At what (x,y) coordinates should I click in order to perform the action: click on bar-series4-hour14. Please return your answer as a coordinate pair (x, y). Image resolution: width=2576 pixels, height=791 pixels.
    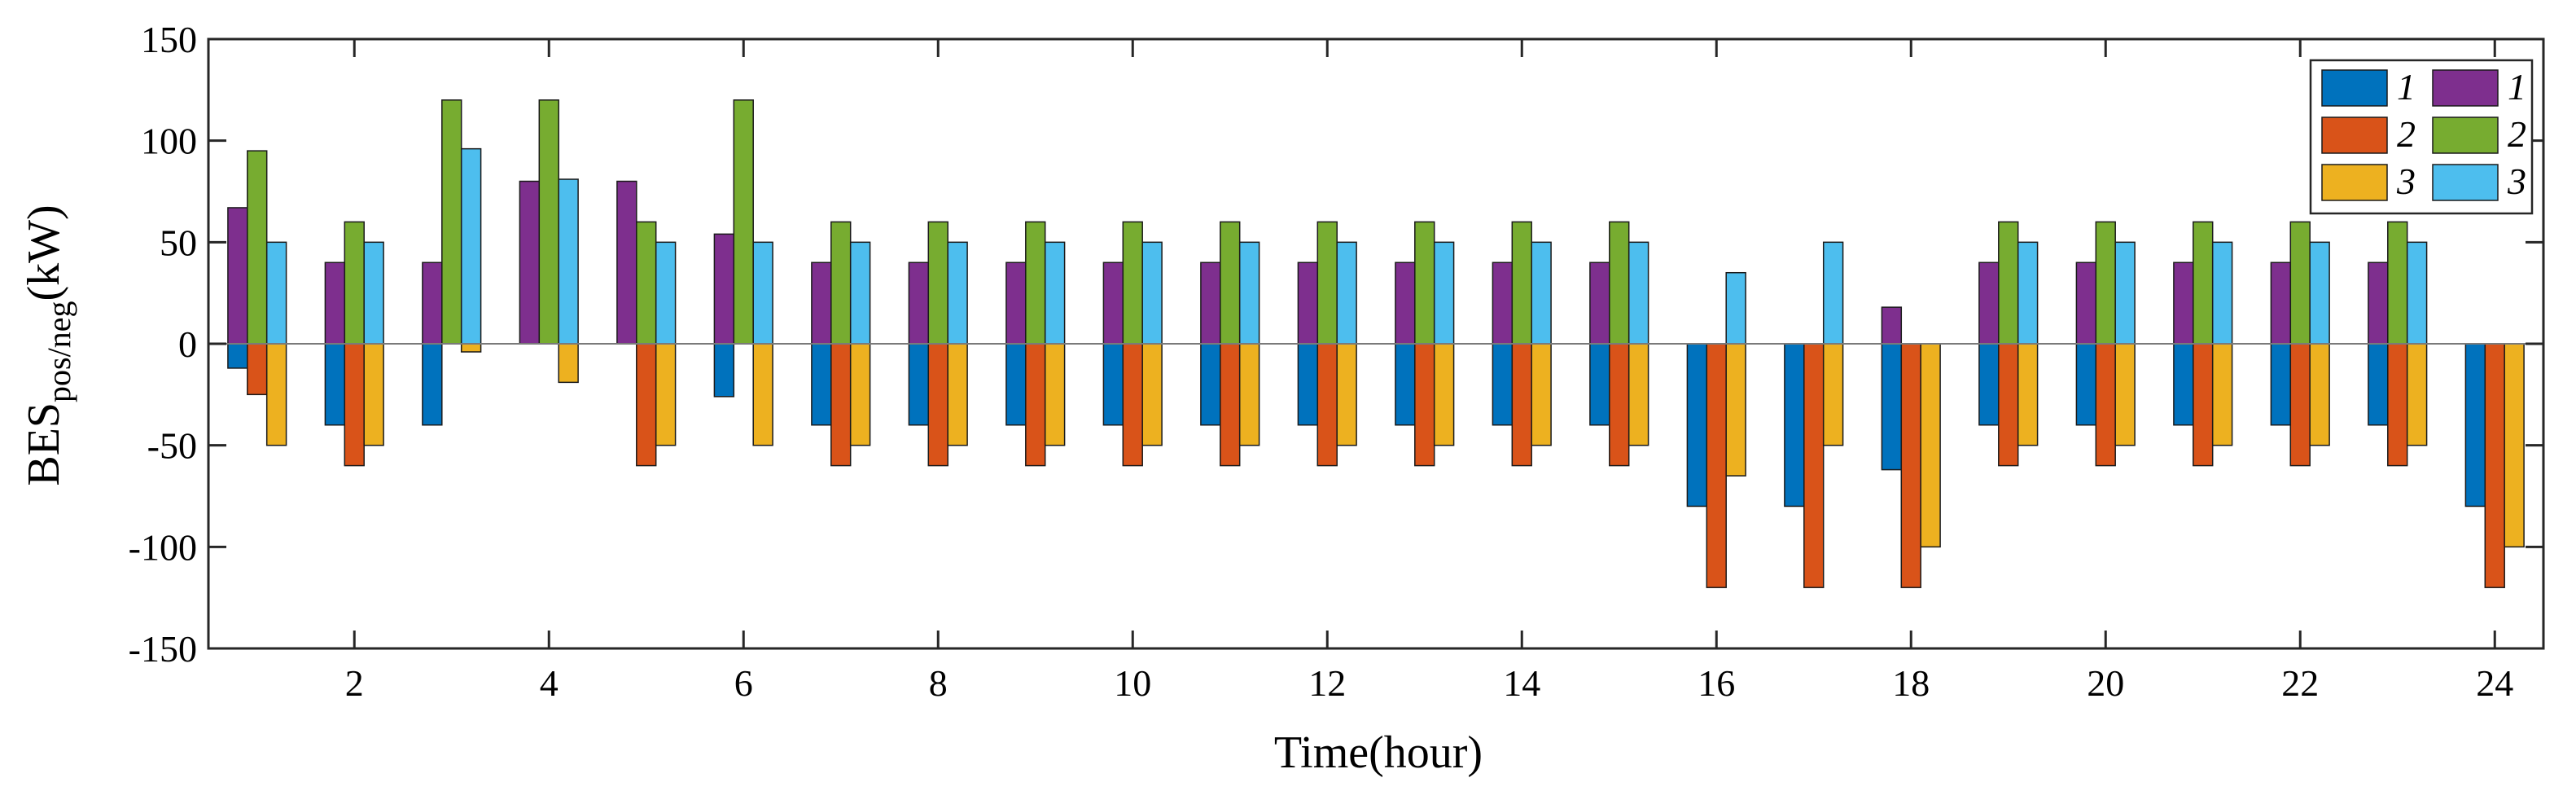
    Looking at the image, I should click on (1521, 283).